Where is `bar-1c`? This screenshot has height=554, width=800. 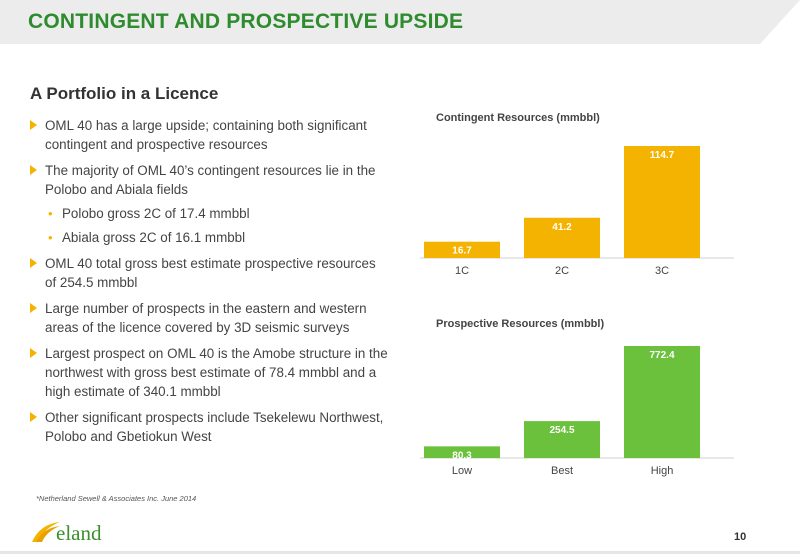
bar-1c is located at coordinates (462, 249).